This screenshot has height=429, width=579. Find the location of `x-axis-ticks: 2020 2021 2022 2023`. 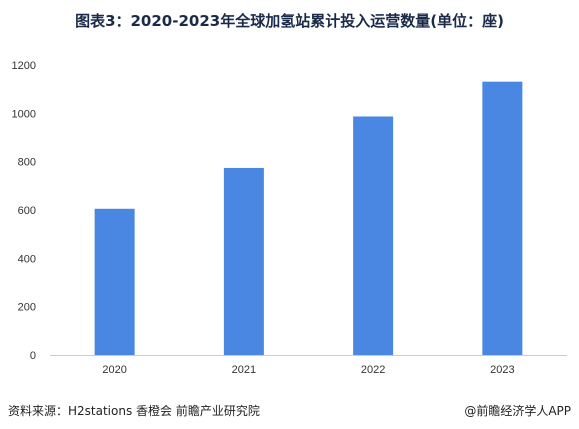

x-axis-ticks: 2020 2021 2022 2023 is located at coordinates (308, 370).